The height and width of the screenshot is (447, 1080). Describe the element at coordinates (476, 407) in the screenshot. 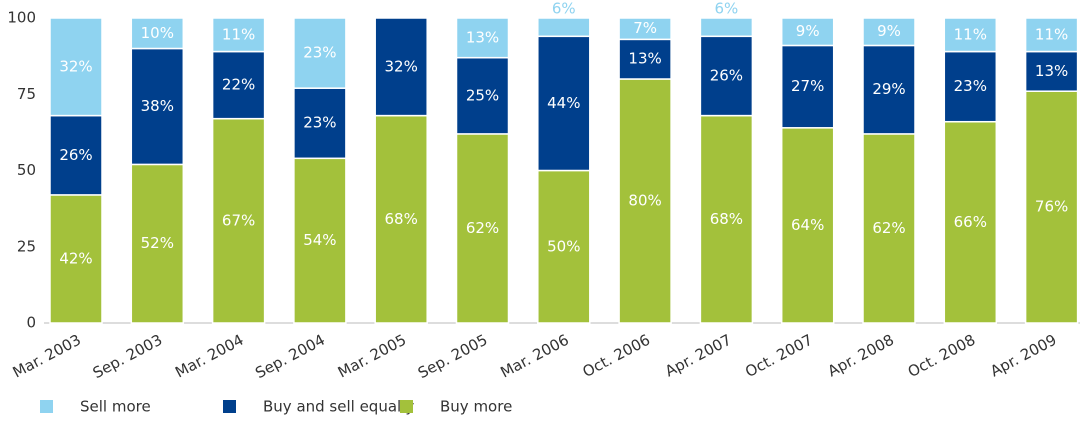

I see `legend-label: Buy more` at that location.